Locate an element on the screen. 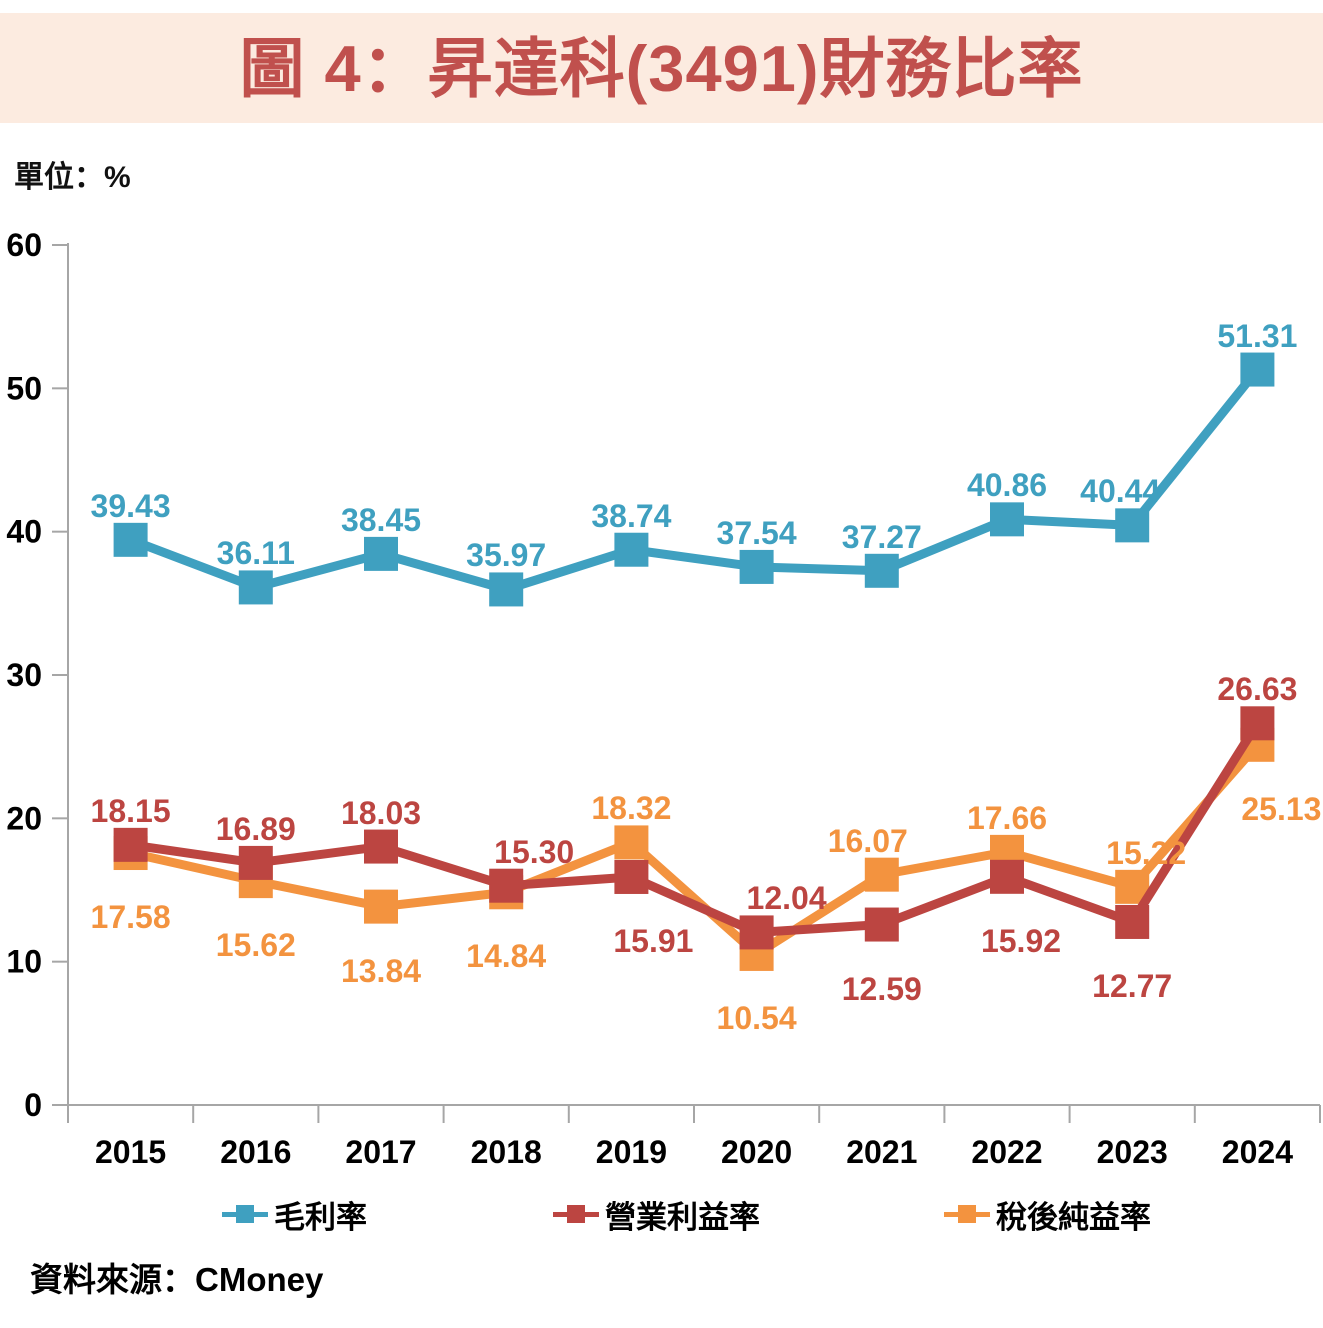 Image resolution: width=1323 pixels, height=1328 pixels. data-label: 37.27 is located at coordinates (881, 536).